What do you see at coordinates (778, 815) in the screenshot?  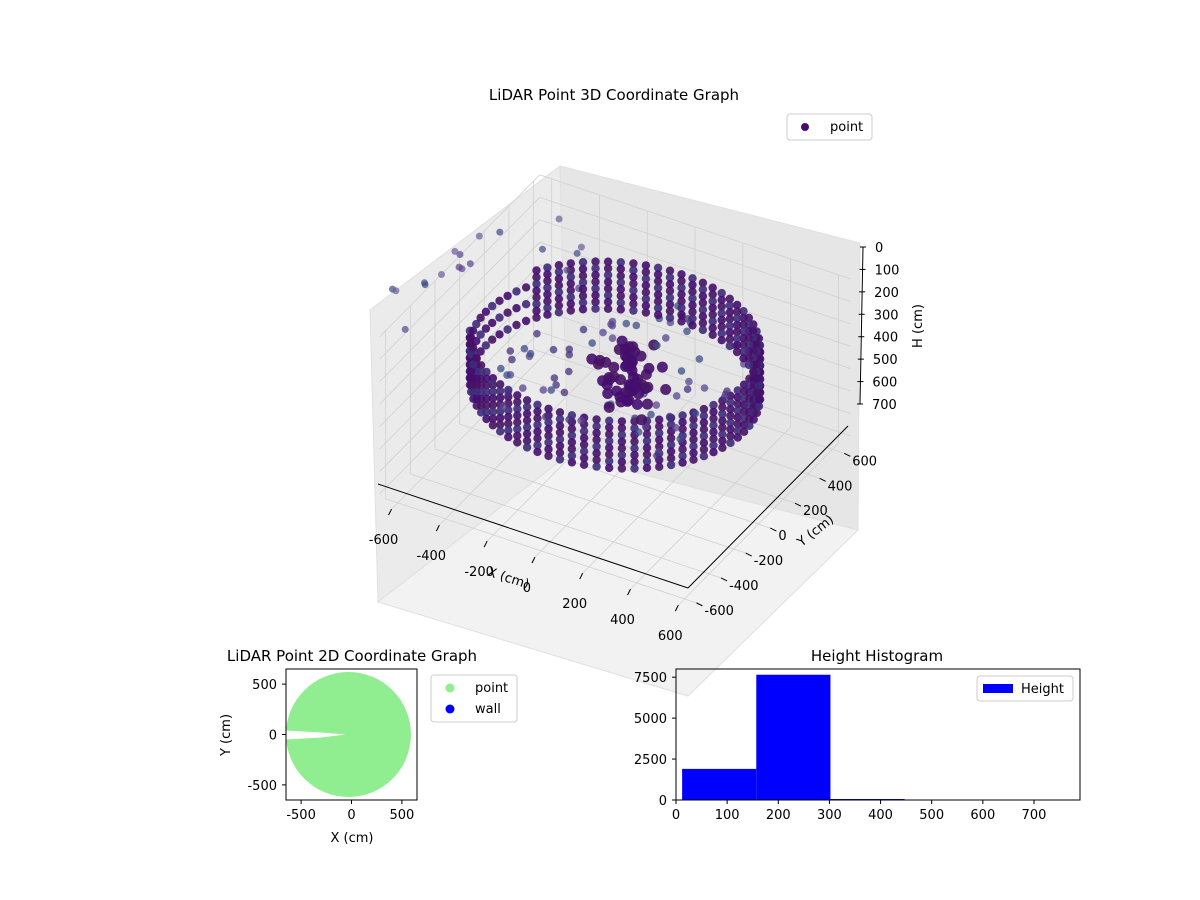 I see `x-tick-label: 200` at bounding box center [778, 815].